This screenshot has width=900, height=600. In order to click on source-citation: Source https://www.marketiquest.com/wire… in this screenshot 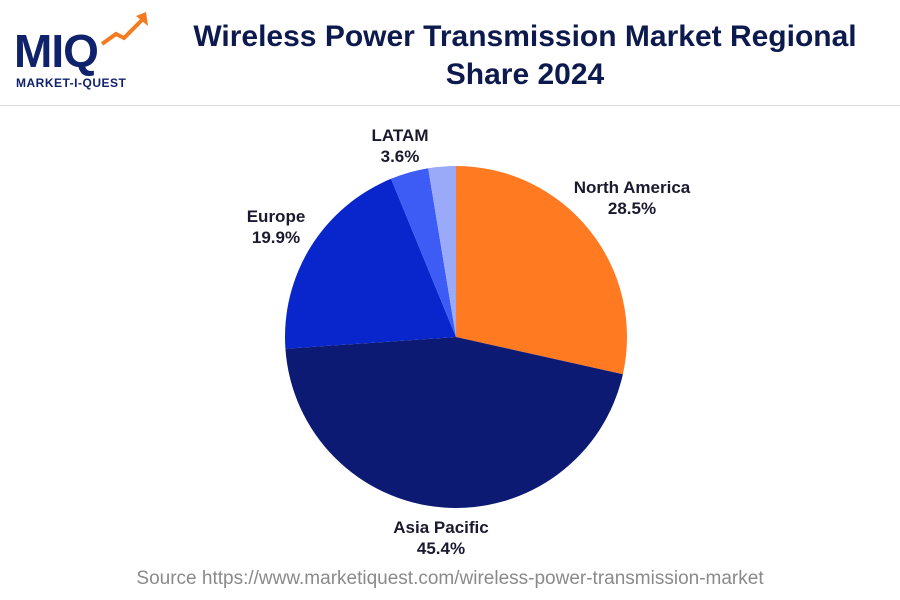, I will do `click(450, 578)`.